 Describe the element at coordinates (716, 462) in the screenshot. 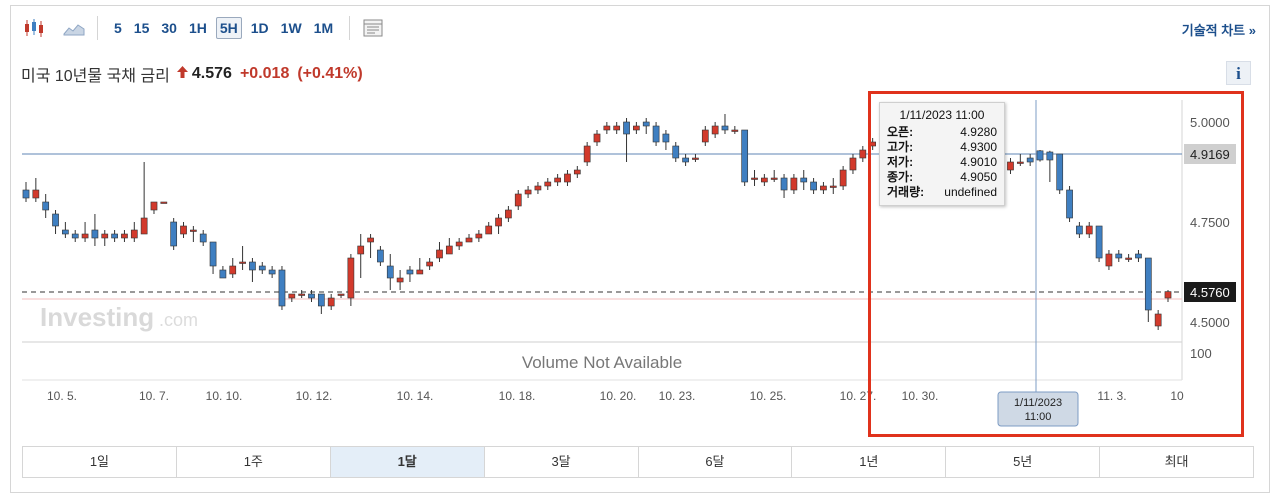

I see `period-6m: 6달` at that location.